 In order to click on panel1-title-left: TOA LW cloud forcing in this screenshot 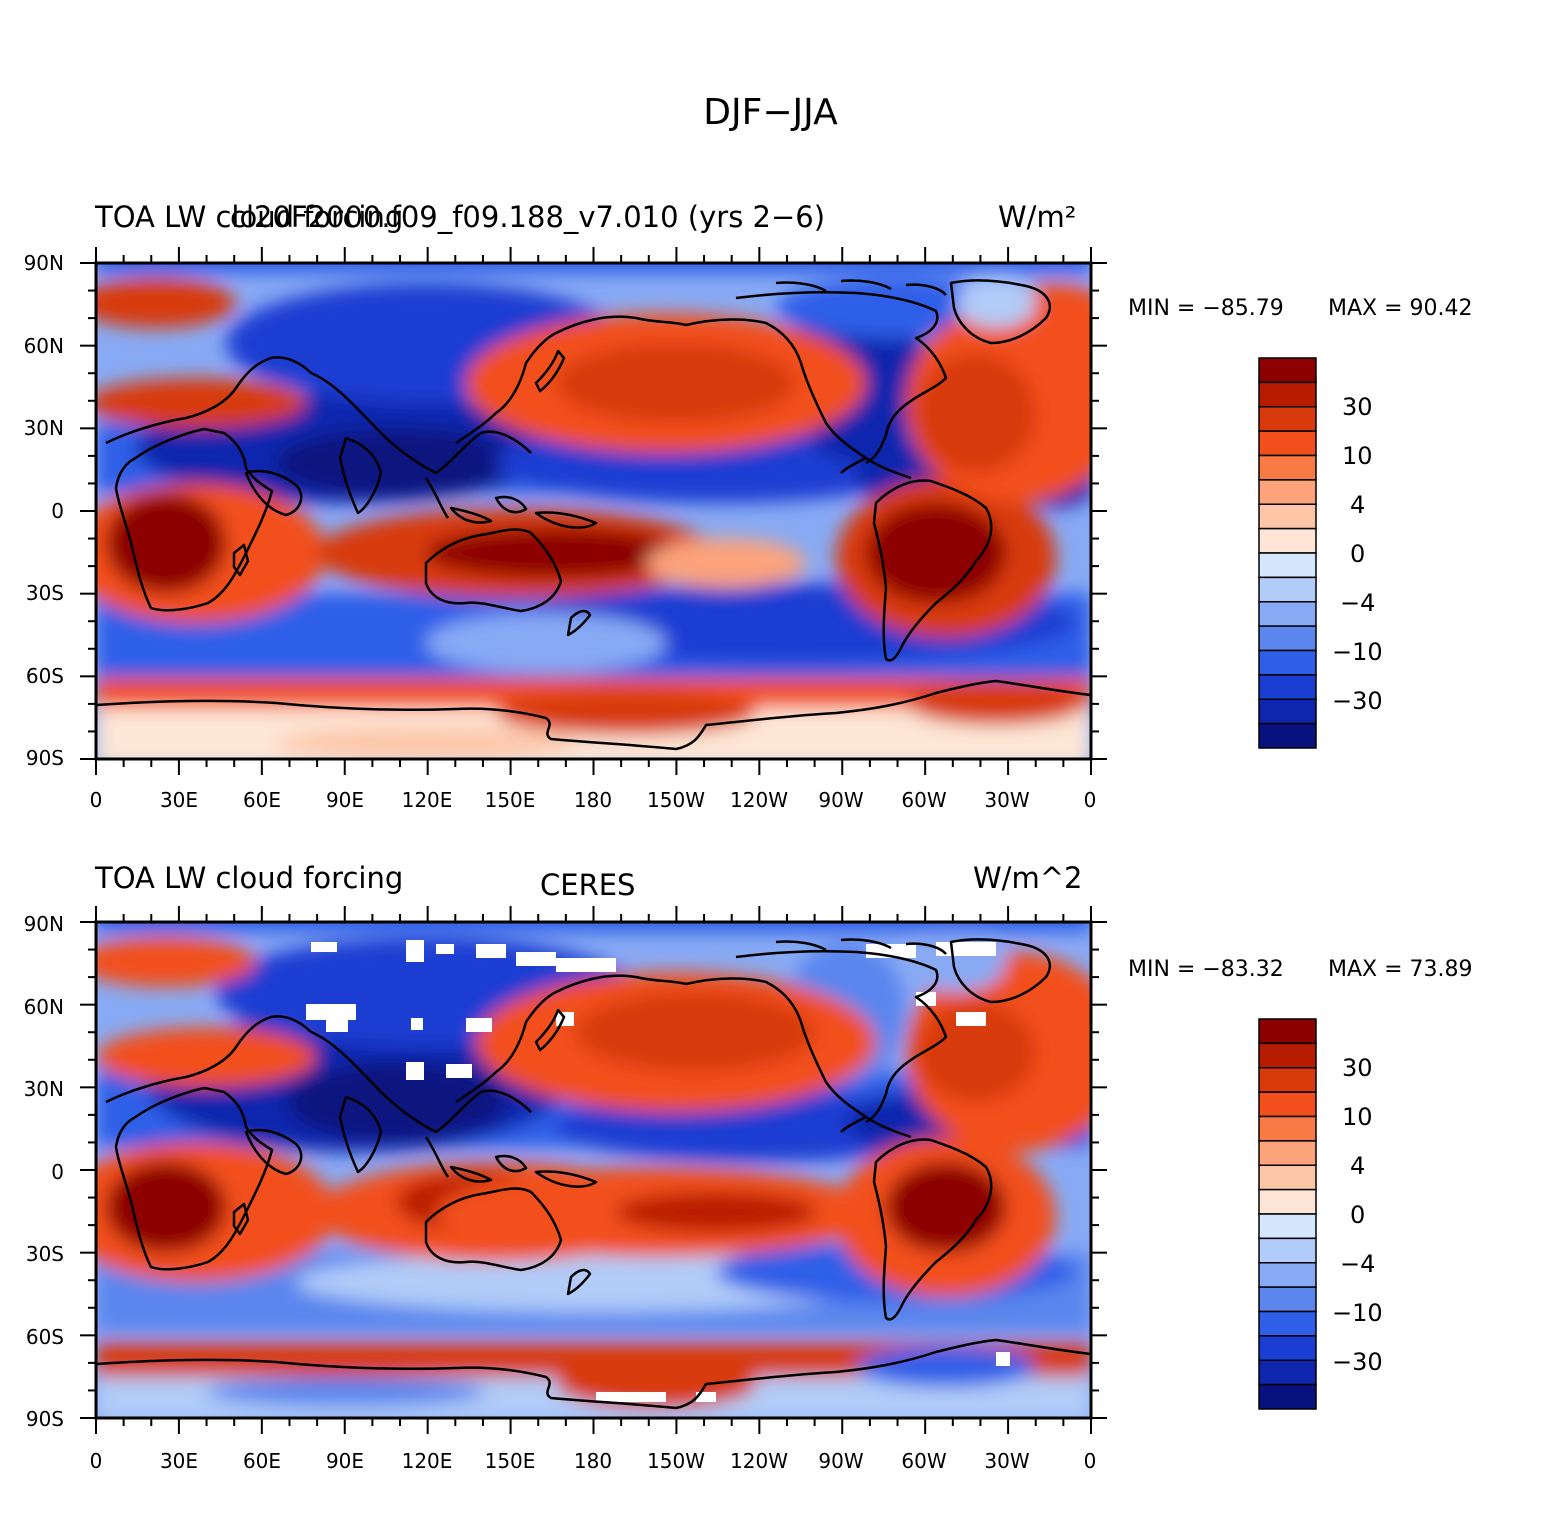, I will do `click(249, 217)`.